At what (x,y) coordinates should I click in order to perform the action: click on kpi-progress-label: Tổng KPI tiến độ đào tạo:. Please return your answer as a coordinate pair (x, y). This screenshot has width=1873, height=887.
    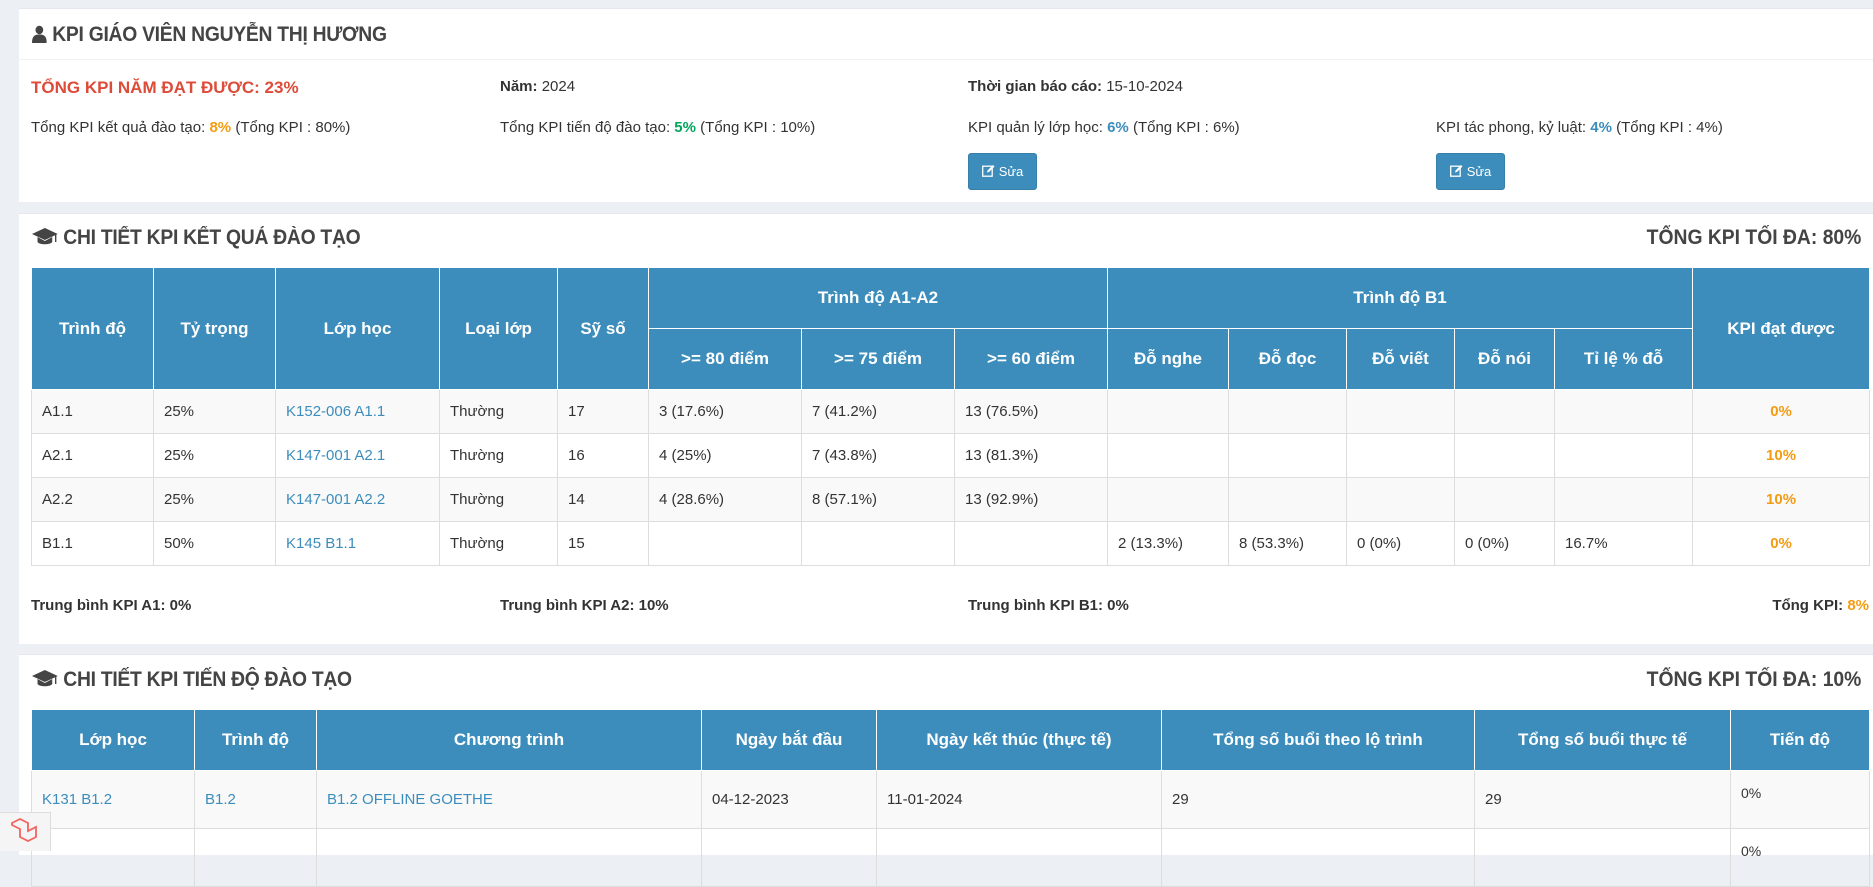
    Looking at the image, I should click on (585, 127).